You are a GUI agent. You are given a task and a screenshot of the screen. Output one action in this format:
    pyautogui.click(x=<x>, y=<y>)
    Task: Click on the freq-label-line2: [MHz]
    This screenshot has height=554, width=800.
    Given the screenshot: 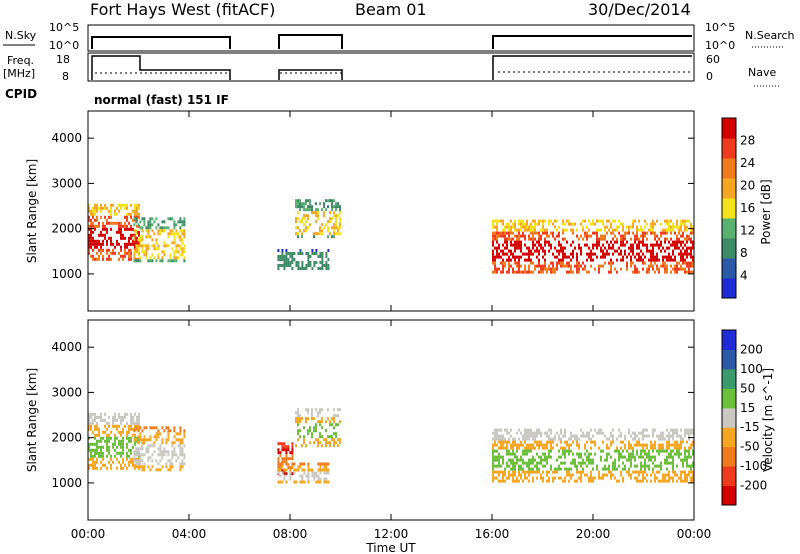 What is the action you would take?
    pyautogui.click(x=19, y=73)
    